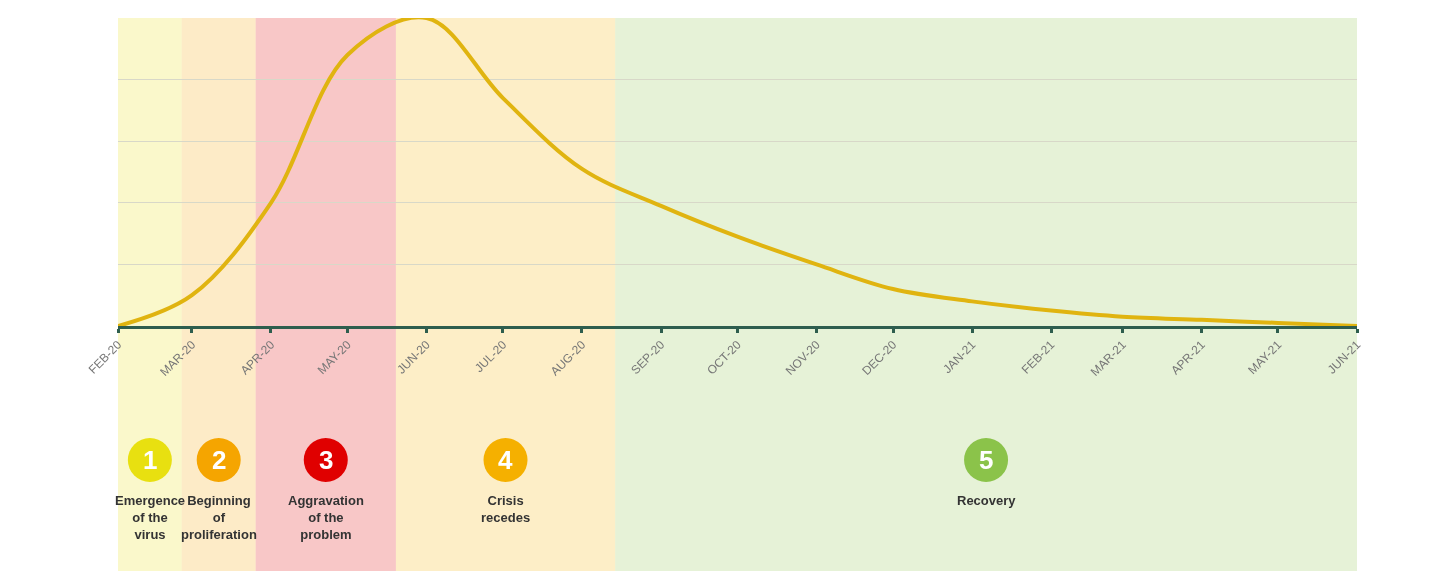  What do you see at coordinates (150, 460) in the screenshot?
I see `band-label: 1` at bounding box center [150, 460].